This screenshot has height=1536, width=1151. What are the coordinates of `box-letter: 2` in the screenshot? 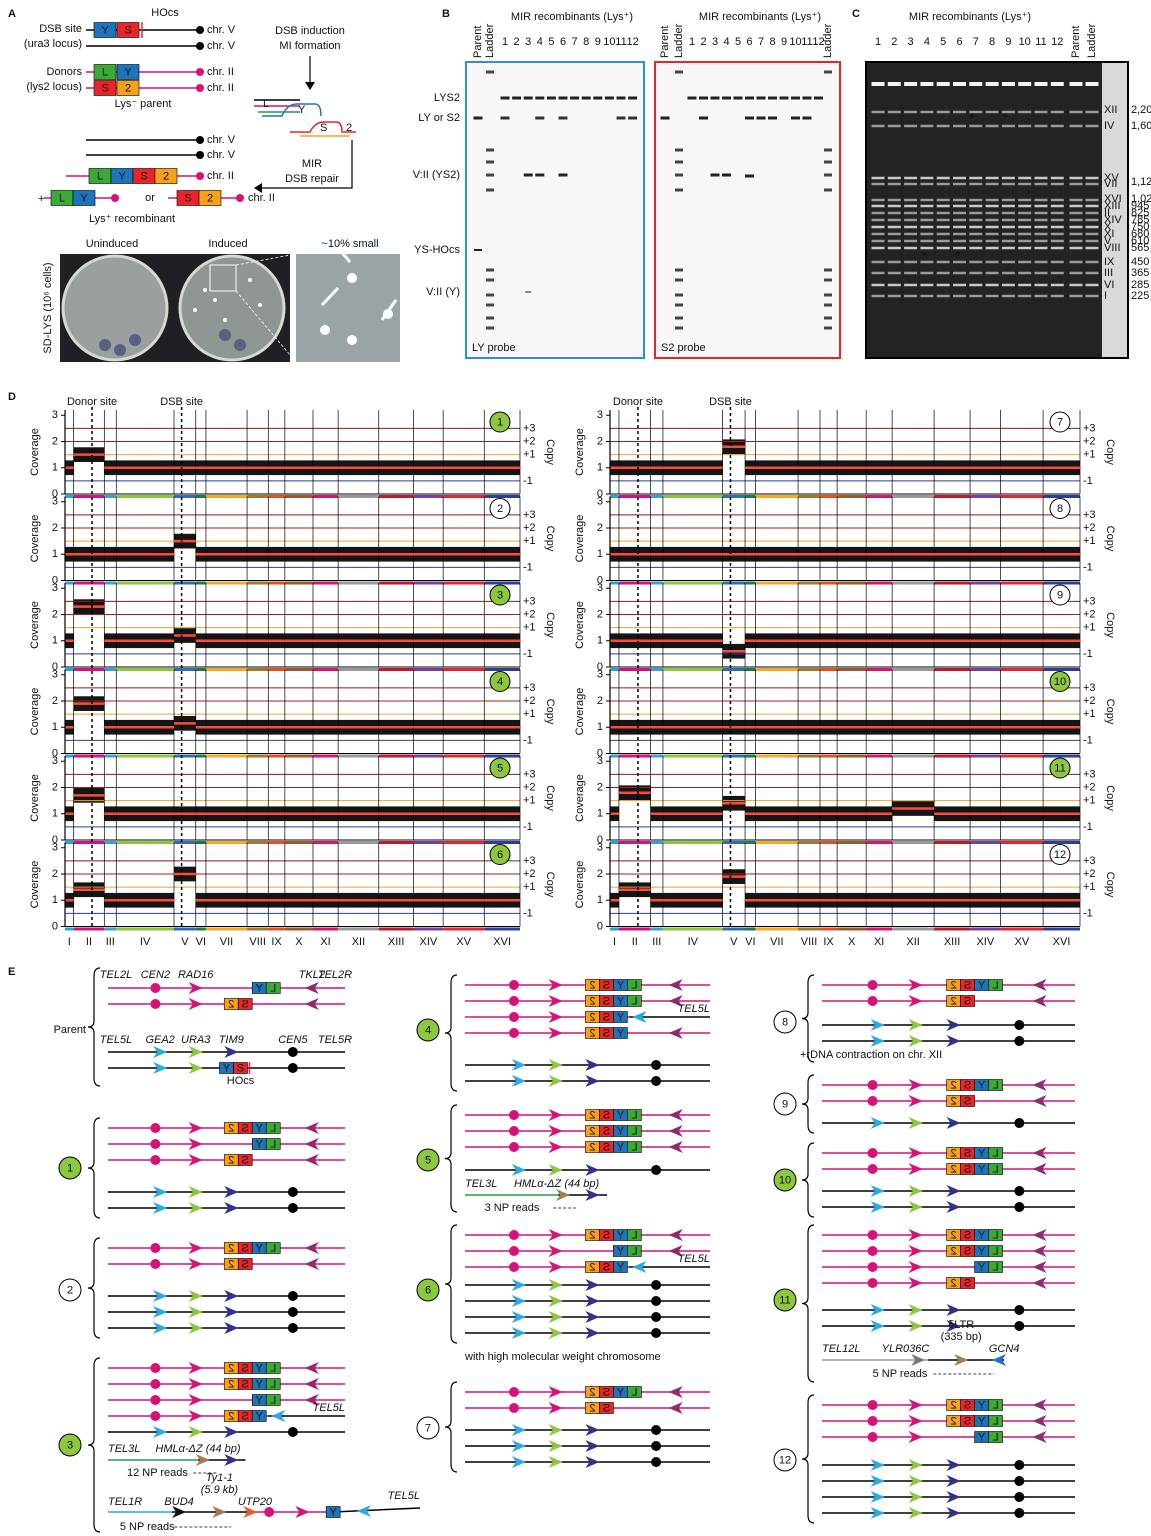 It's located at (231, 1004).